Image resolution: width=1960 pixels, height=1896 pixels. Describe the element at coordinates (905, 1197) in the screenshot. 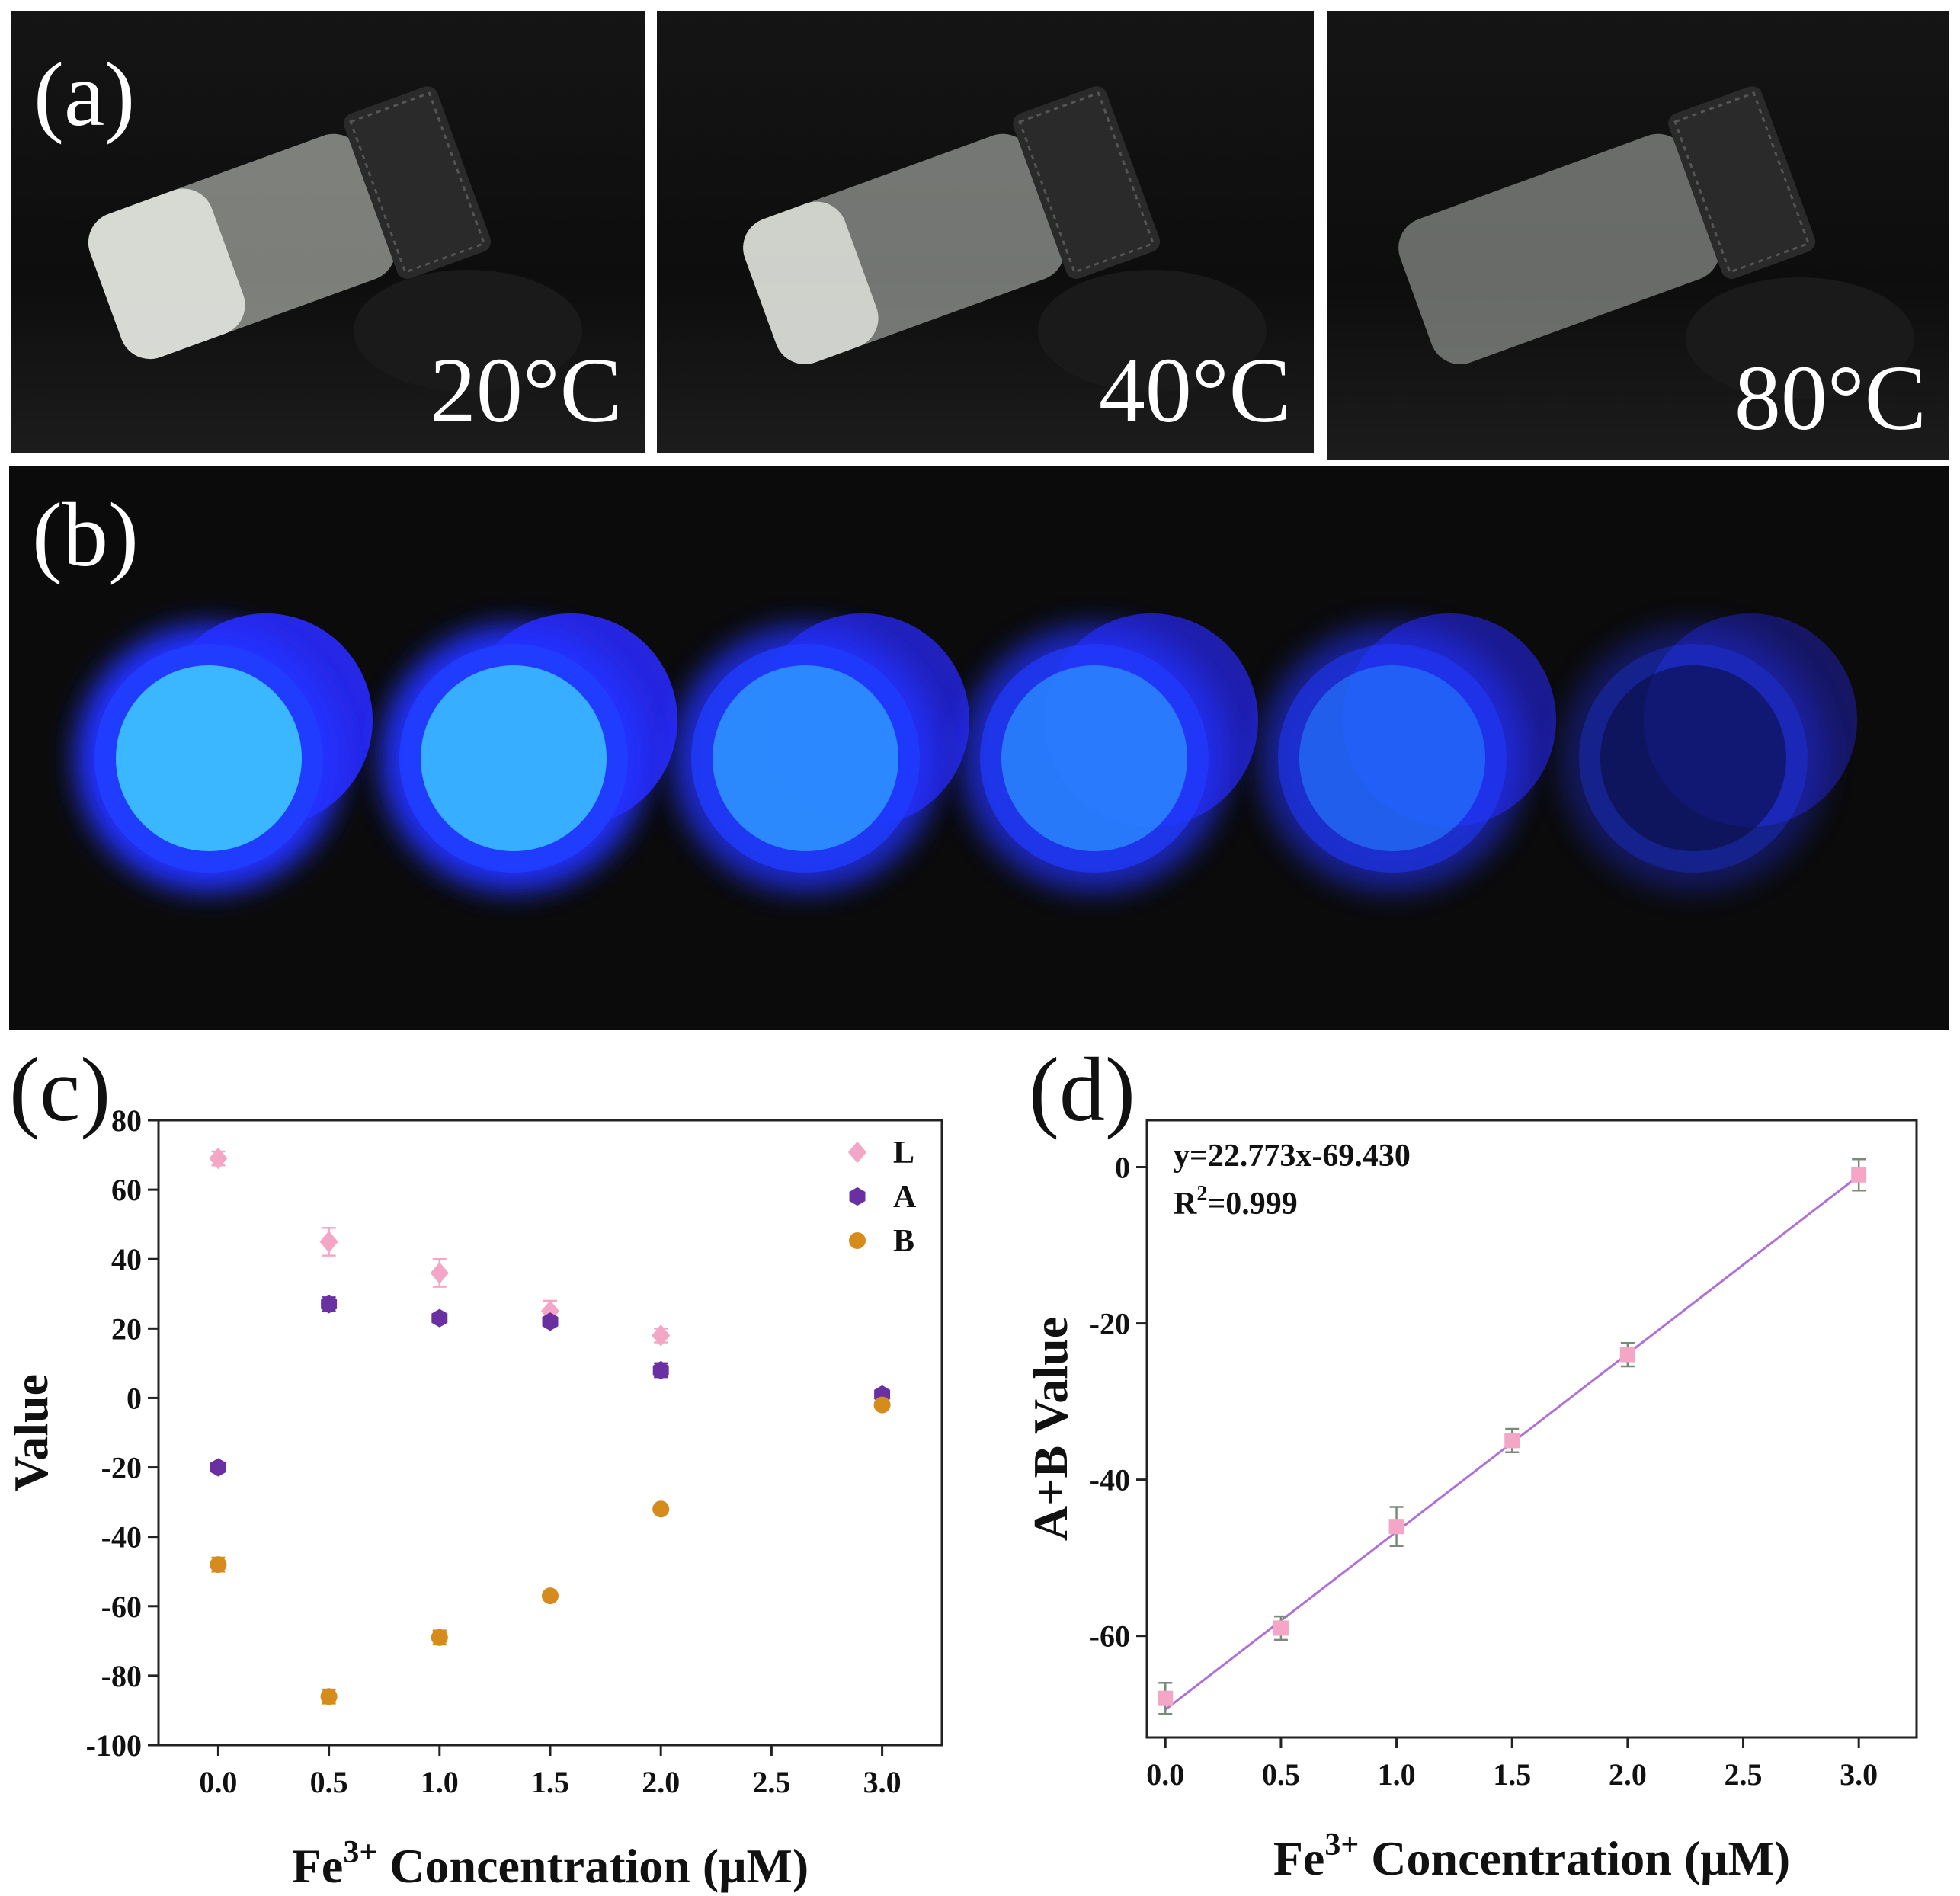

I see `legend-label: A` at that location.